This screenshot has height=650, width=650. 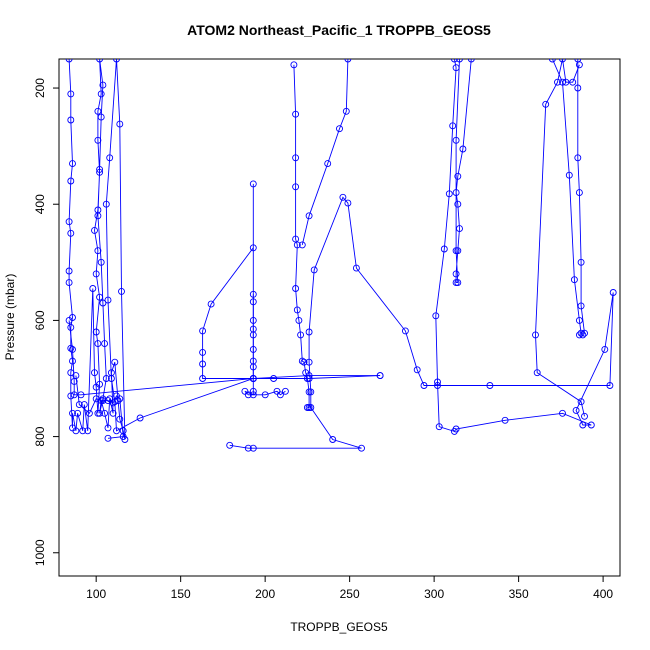 I want to click on x-axis: 100 150 200 250 300 350 400, so click(x=349, y=588).